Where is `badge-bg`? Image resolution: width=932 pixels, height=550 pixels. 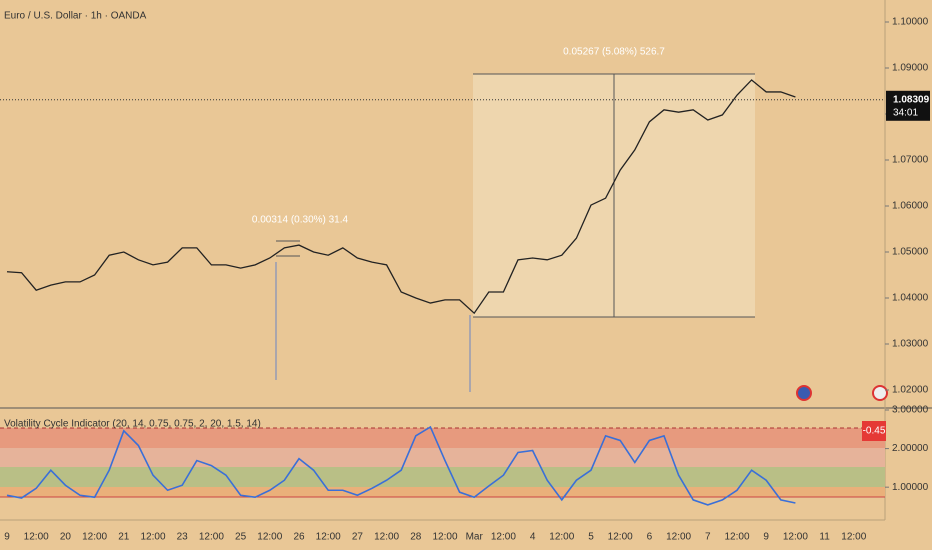 badge-bg is located at coordinates (874, 431).